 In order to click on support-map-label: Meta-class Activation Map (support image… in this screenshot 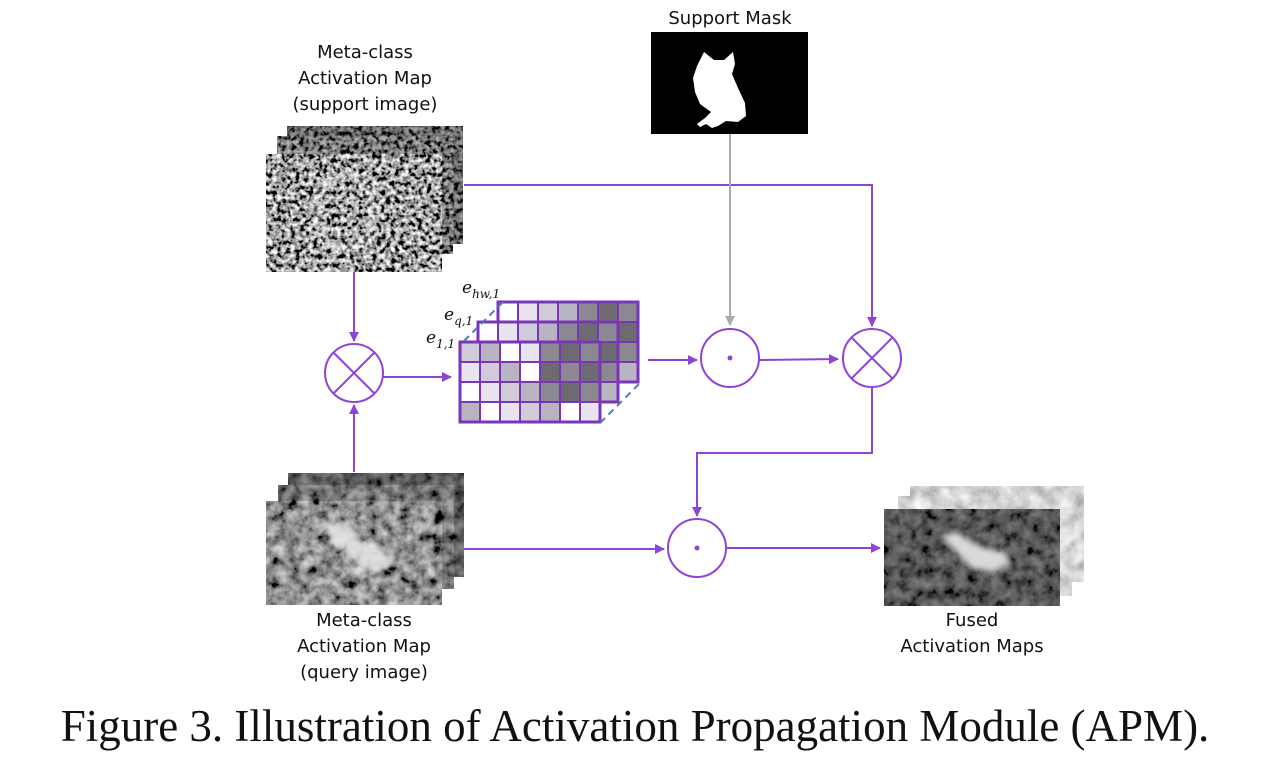, I will do `click(365, 78)`.